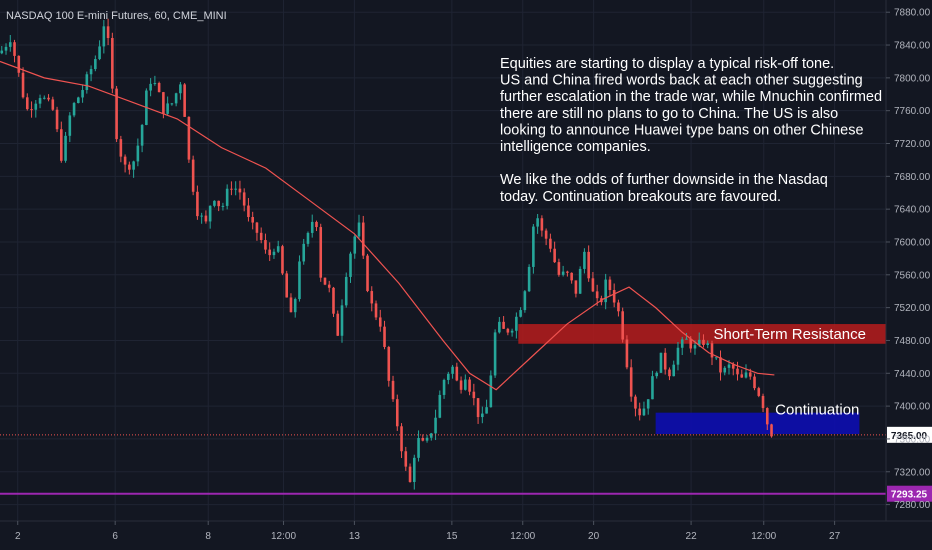 The width and height of the screenshot is (932, 550). Describe the element at coordinates (912, 46) in the screenshot. I see `price-tick-label: 7840.00` at that location.